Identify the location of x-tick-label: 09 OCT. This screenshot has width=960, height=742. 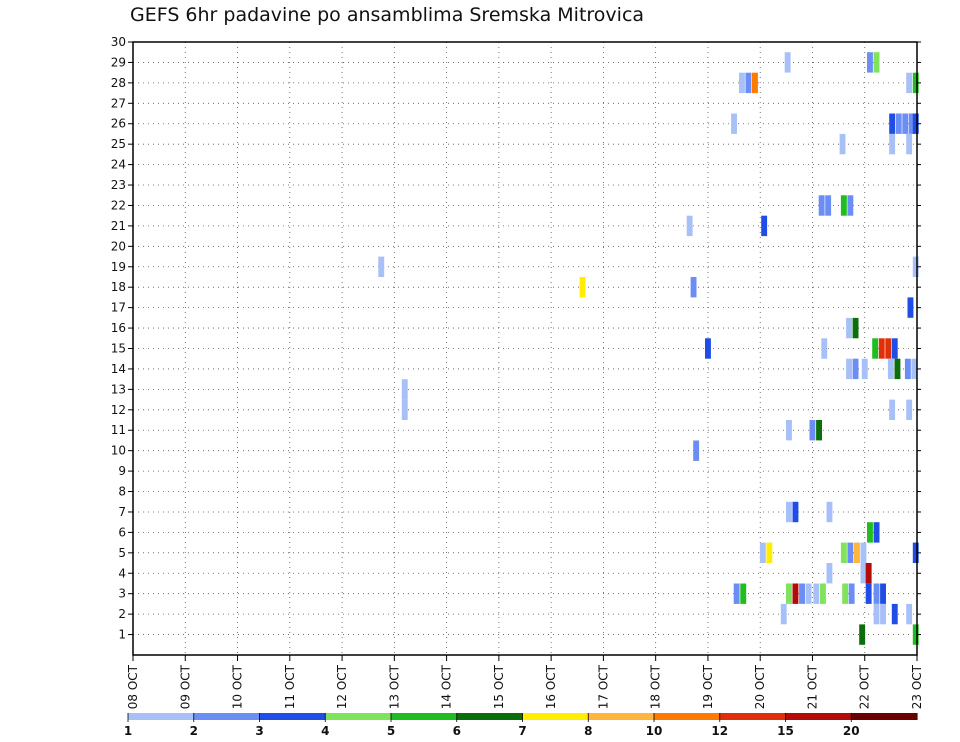
(185, 686).